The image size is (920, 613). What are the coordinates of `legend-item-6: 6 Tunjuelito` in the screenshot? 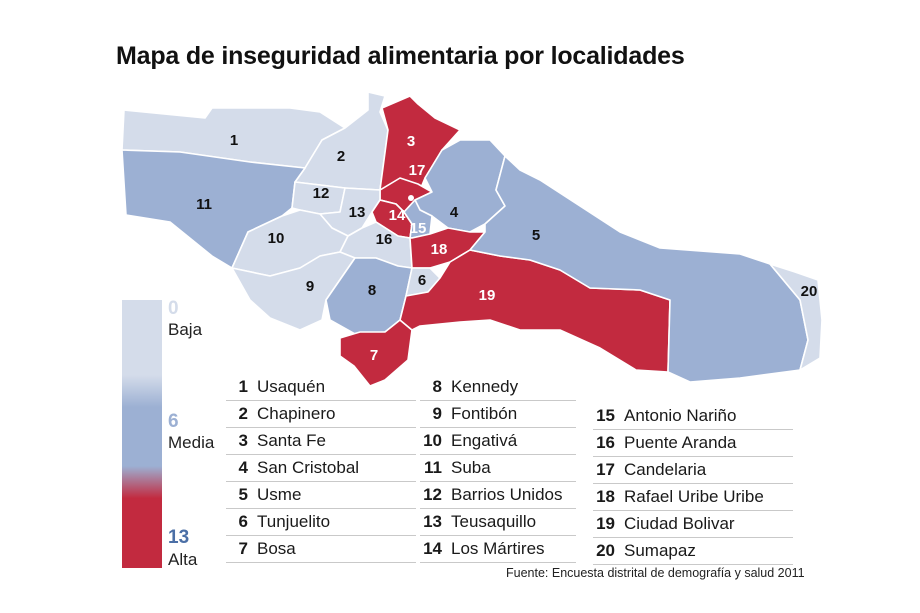 It's located at (321, 522).